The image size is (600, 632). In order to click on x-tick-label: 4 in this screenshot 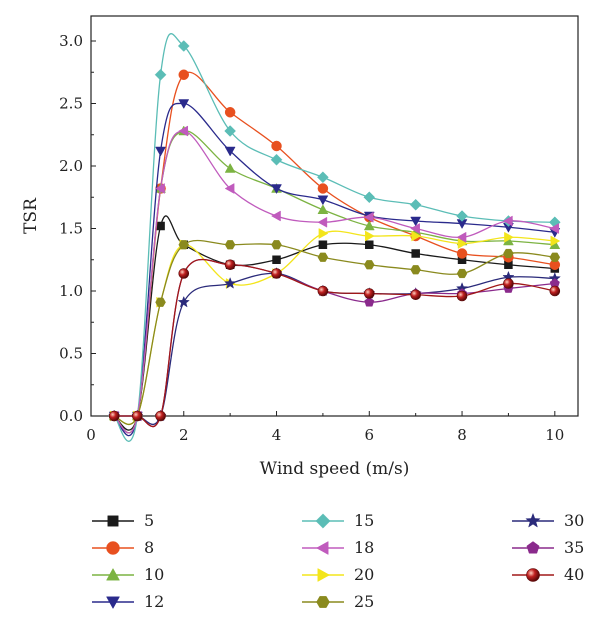, I will do `click(277, 435)`.